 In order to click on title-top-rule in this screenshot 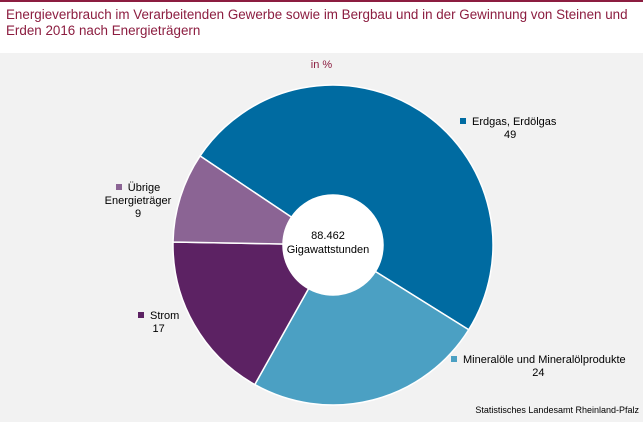, I will do `click(321, 1)`.